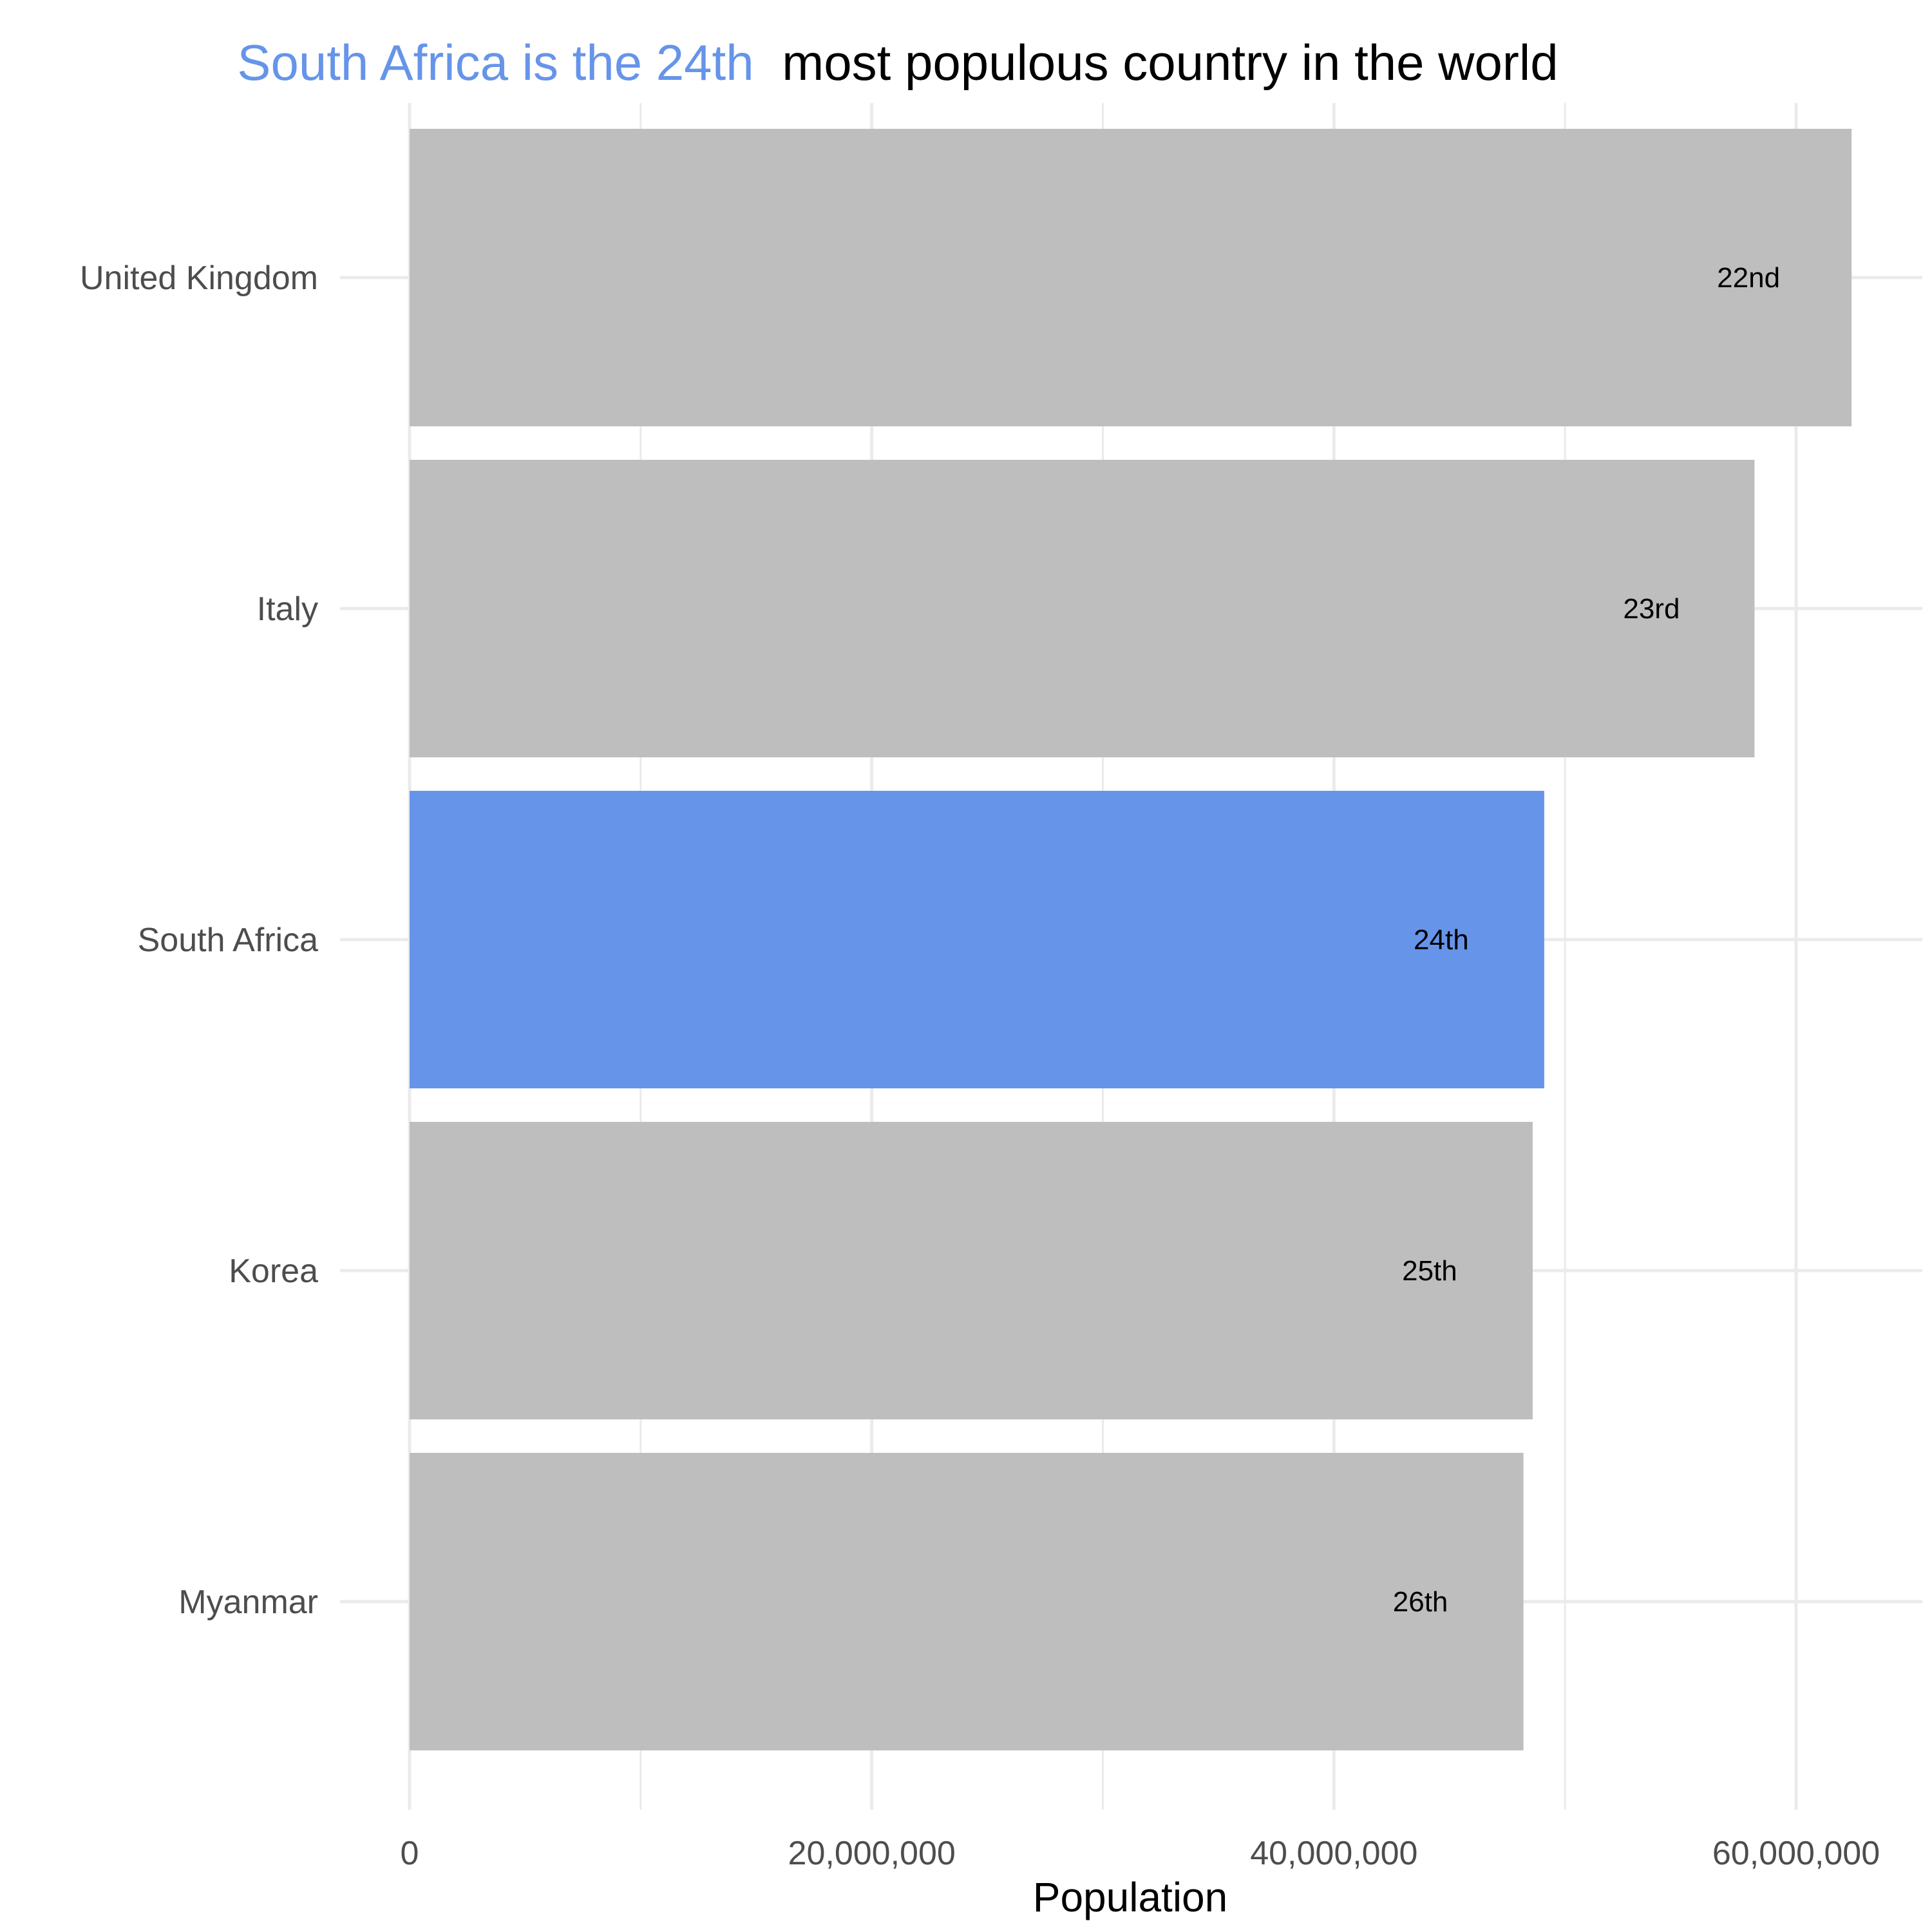 This screenshot has width=1932, height=1932. I want to click on data-label-south-africa: 24th, so click(1442, 940).